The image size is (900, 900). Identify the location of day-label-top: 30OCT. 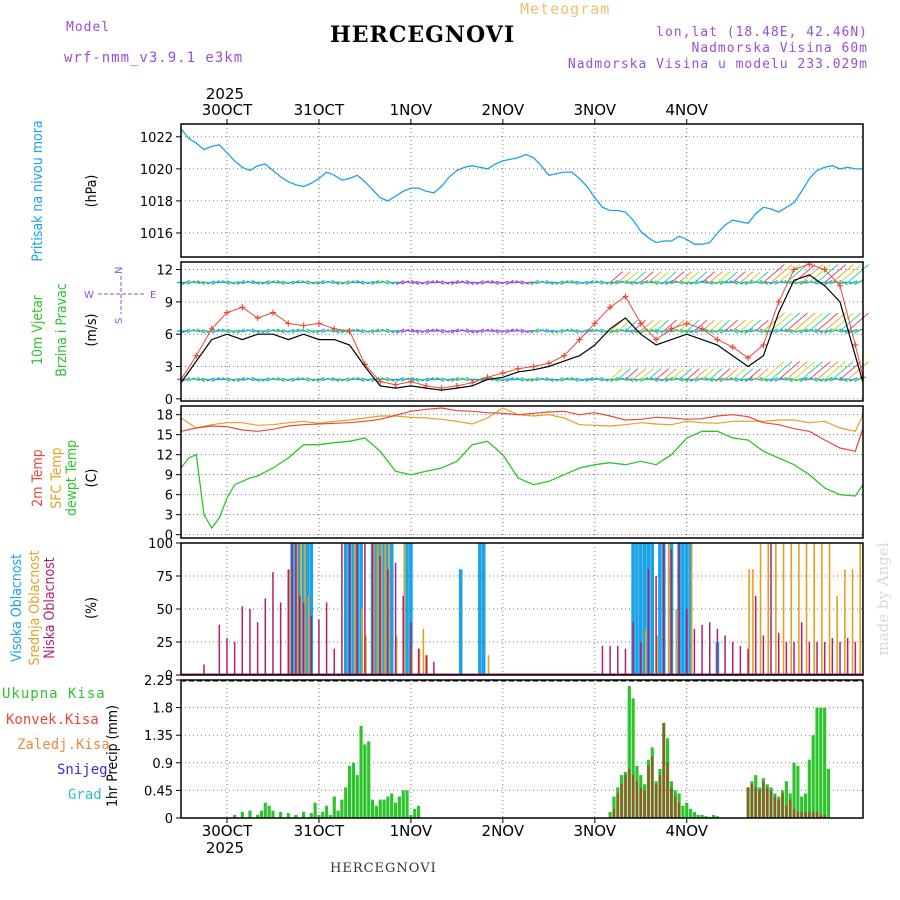
(227, 110).